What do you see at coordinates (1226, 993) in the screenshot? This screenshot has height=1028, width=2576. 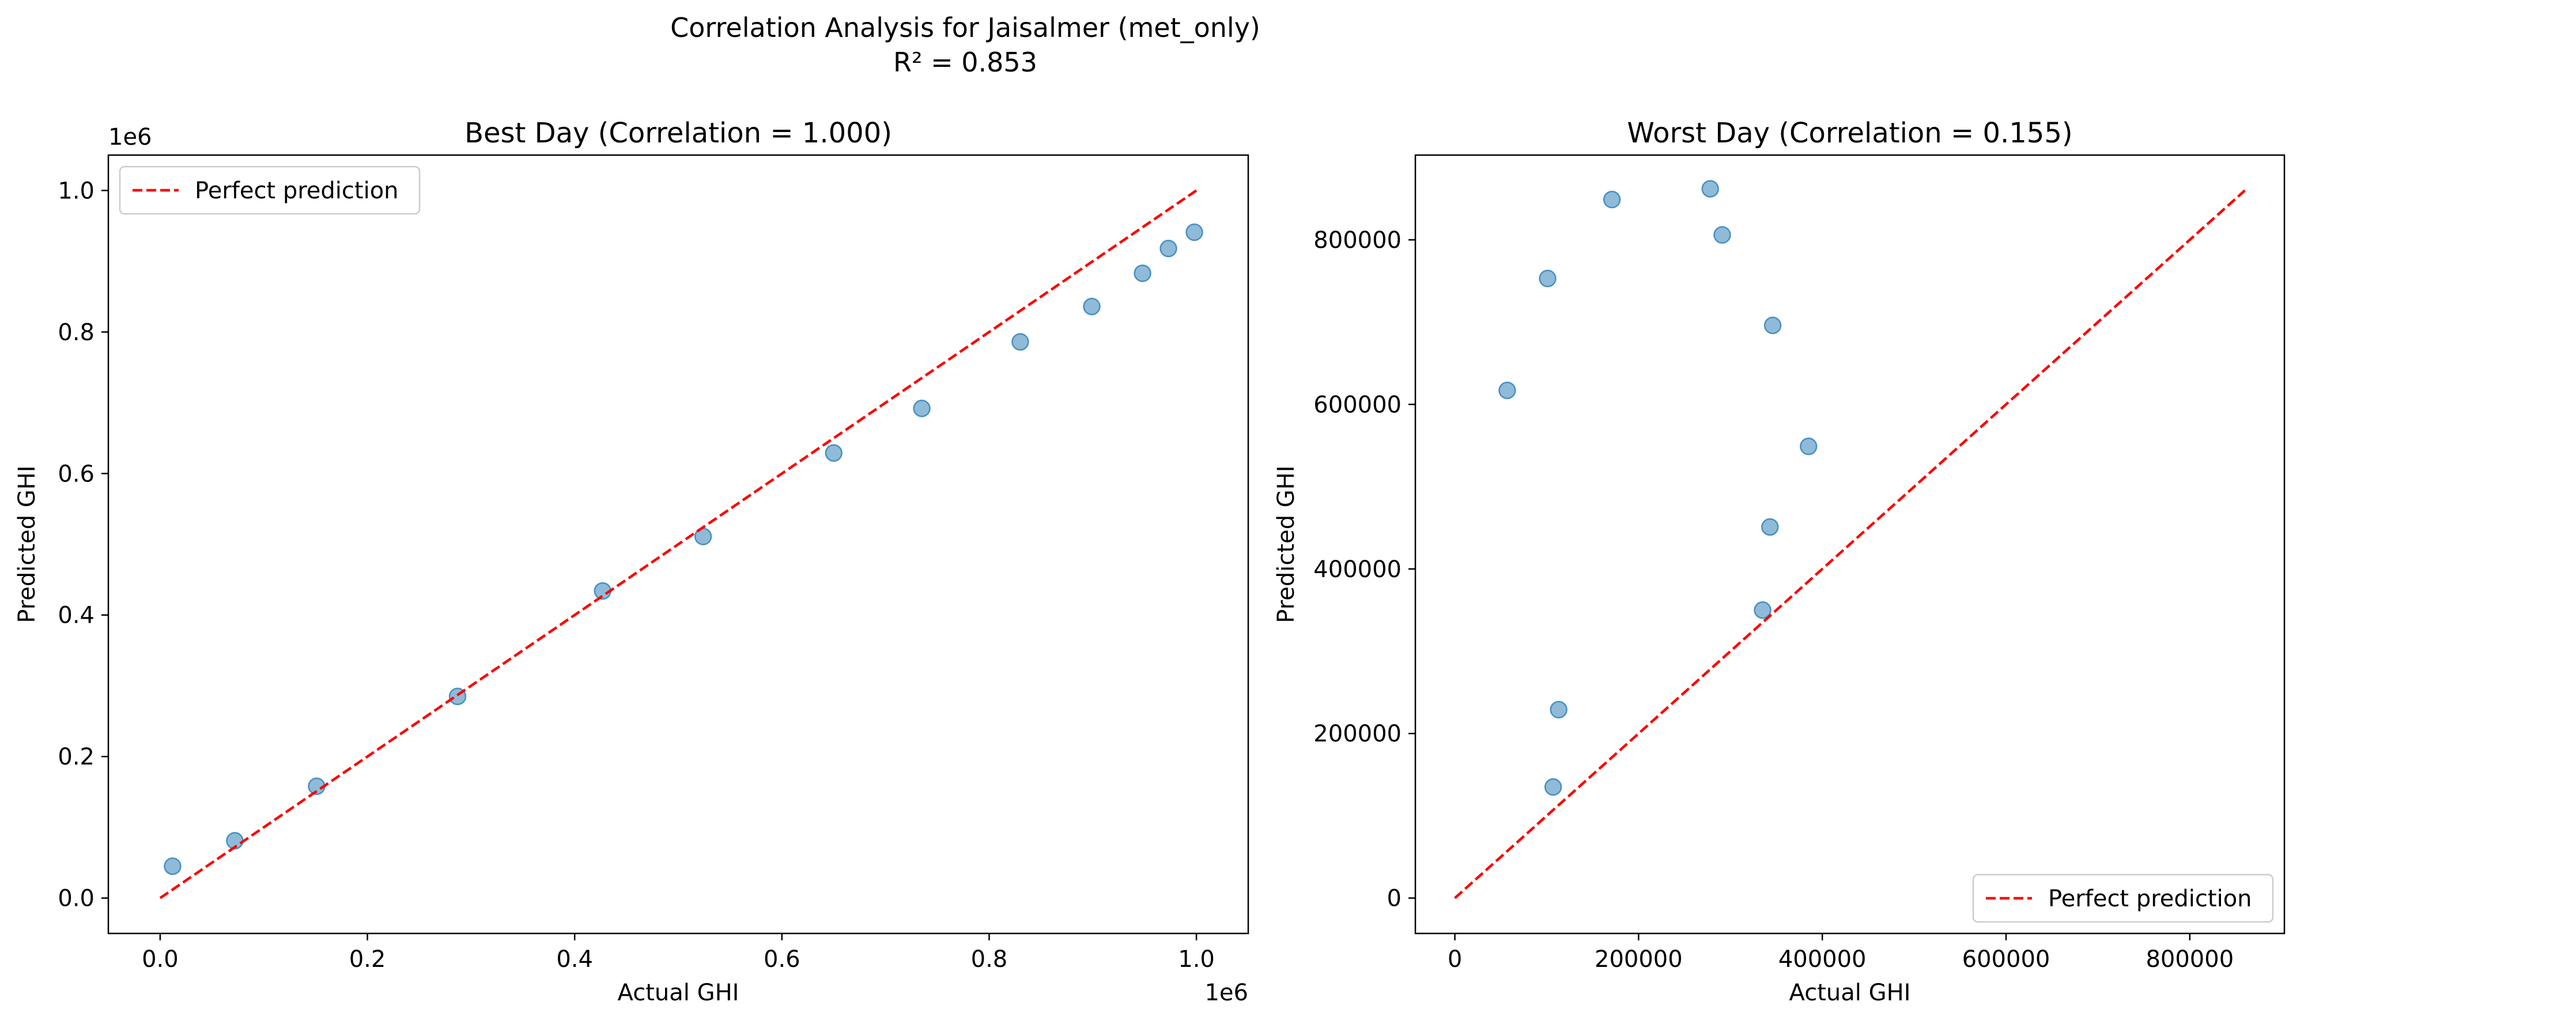 I see `best-day-x-offset-label: 1e6` at bounding box center [1226, 993].